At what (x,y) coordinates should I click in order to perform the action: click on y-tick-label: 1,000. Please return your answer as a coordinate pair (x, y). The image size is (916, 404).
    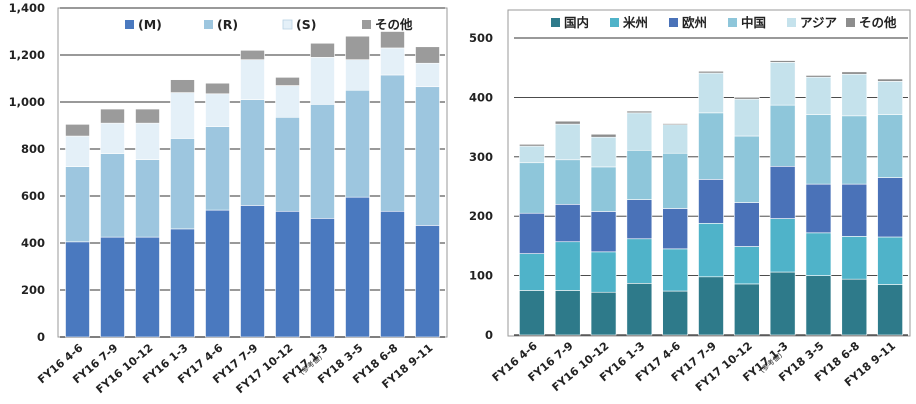
    Looking at the image, I should click on (27, 102).